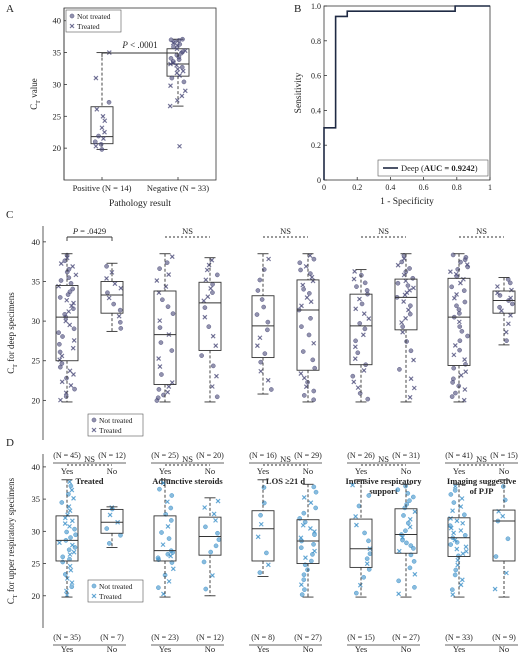 Image resolution: width=520 pixels, height=656 pixels. Describe the element at coordinates (490, 187) in the screenshot. I see `x-tick-label: 1` at that location.